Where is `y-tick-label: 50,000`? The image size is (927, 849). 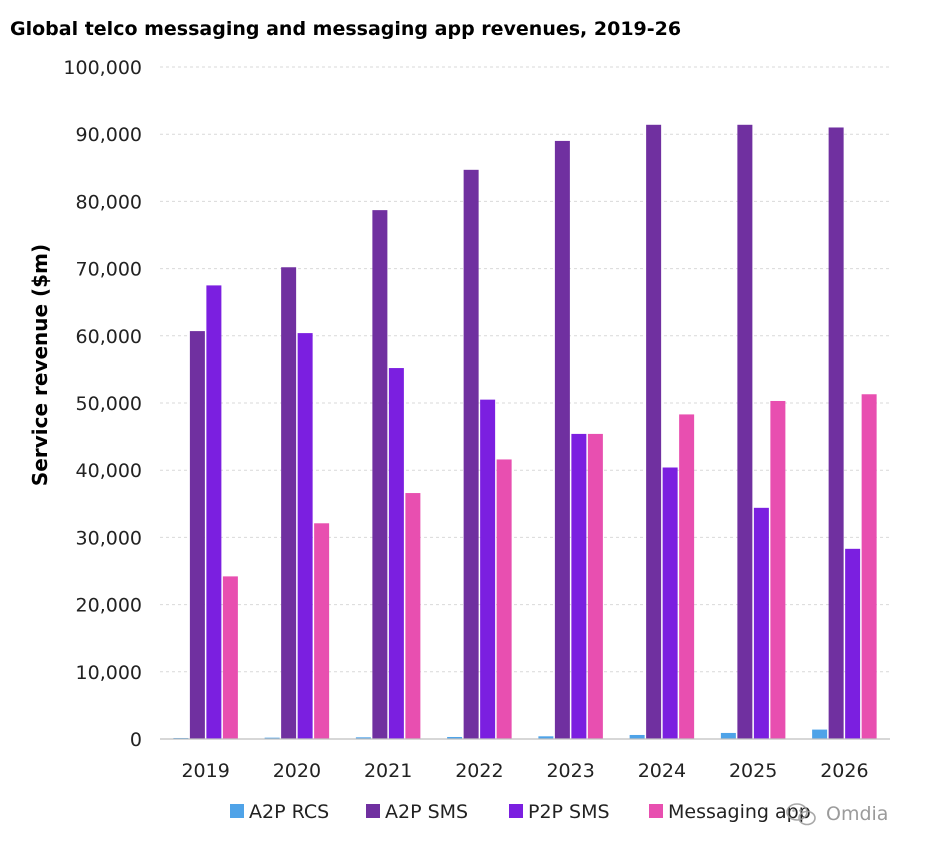
y-tick-label: 50,000 is located at coordinates (109, 404).